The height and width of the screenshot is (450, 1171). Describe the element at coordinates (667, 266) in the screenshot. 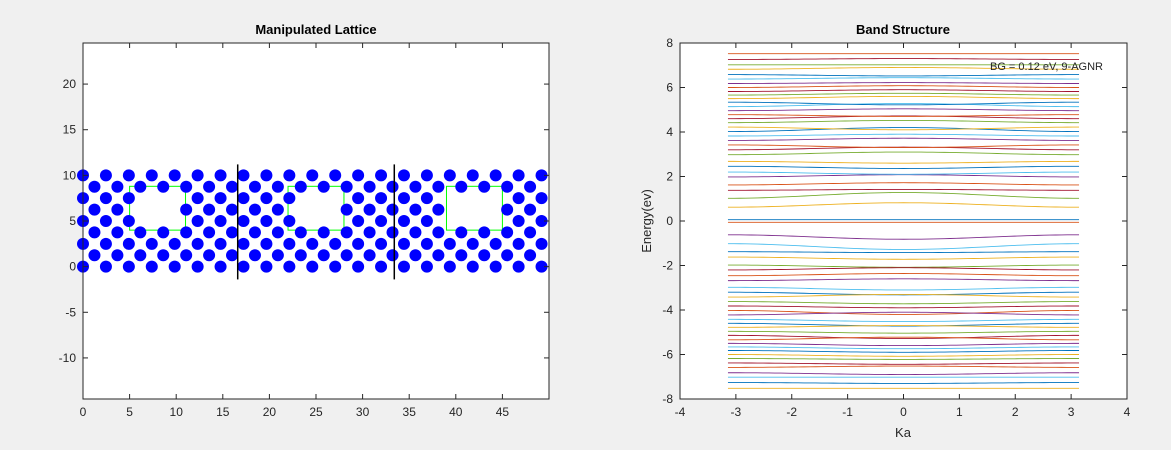

I see `band-y-tick-label: -2` at that location.